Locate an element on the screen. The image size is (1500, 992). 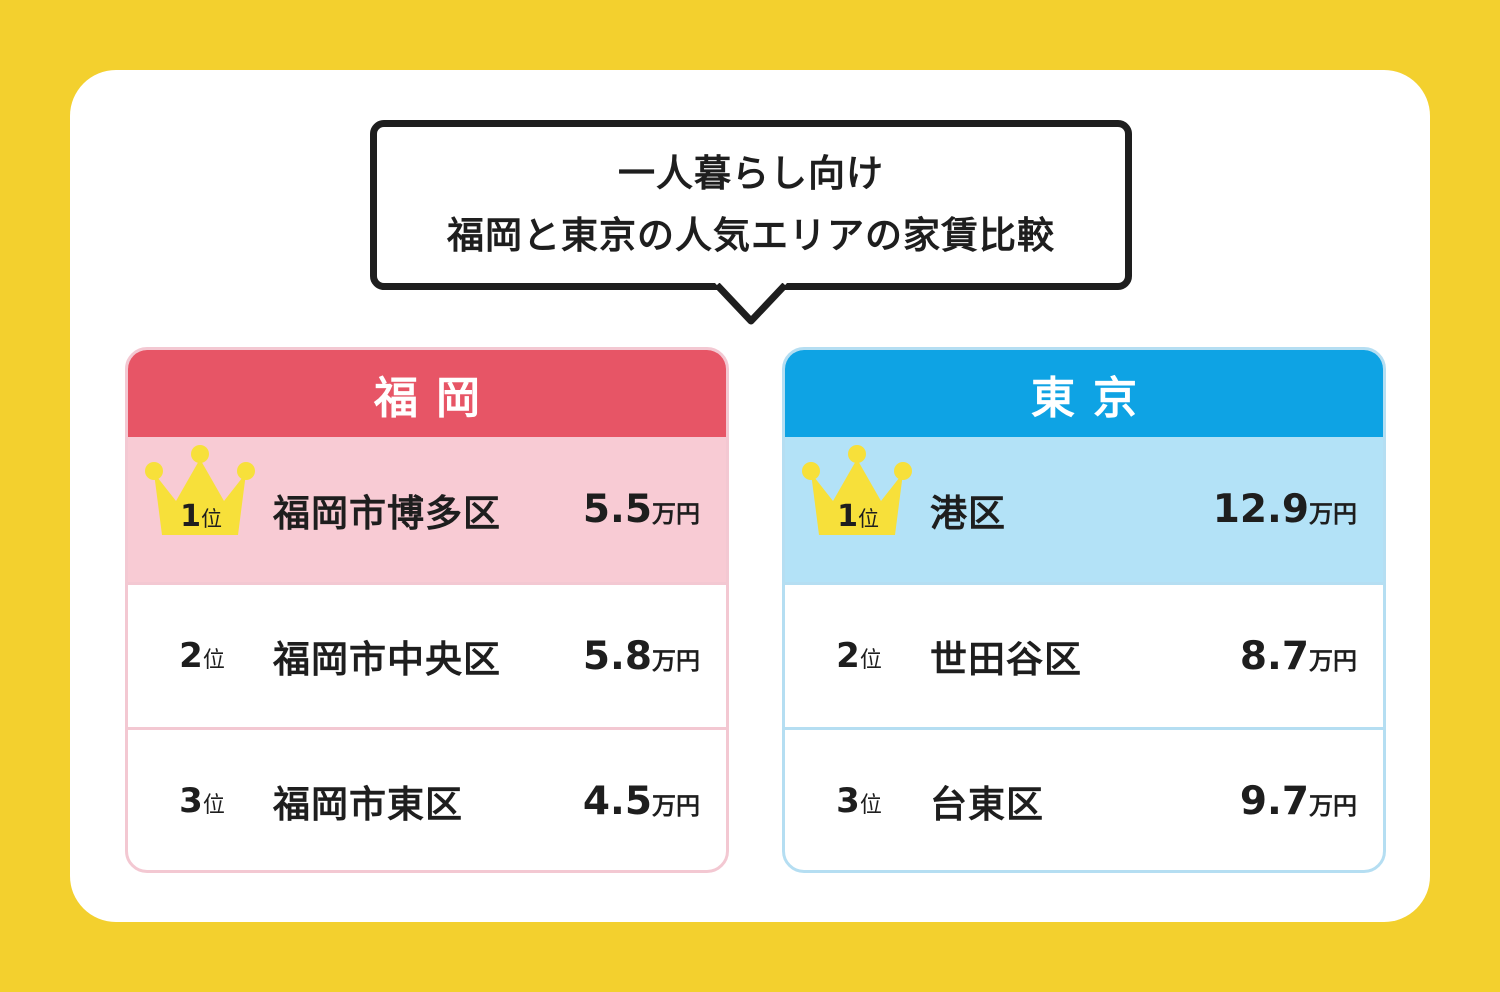
rent-price: 4.5万円 is located at coordinates (641, 801).